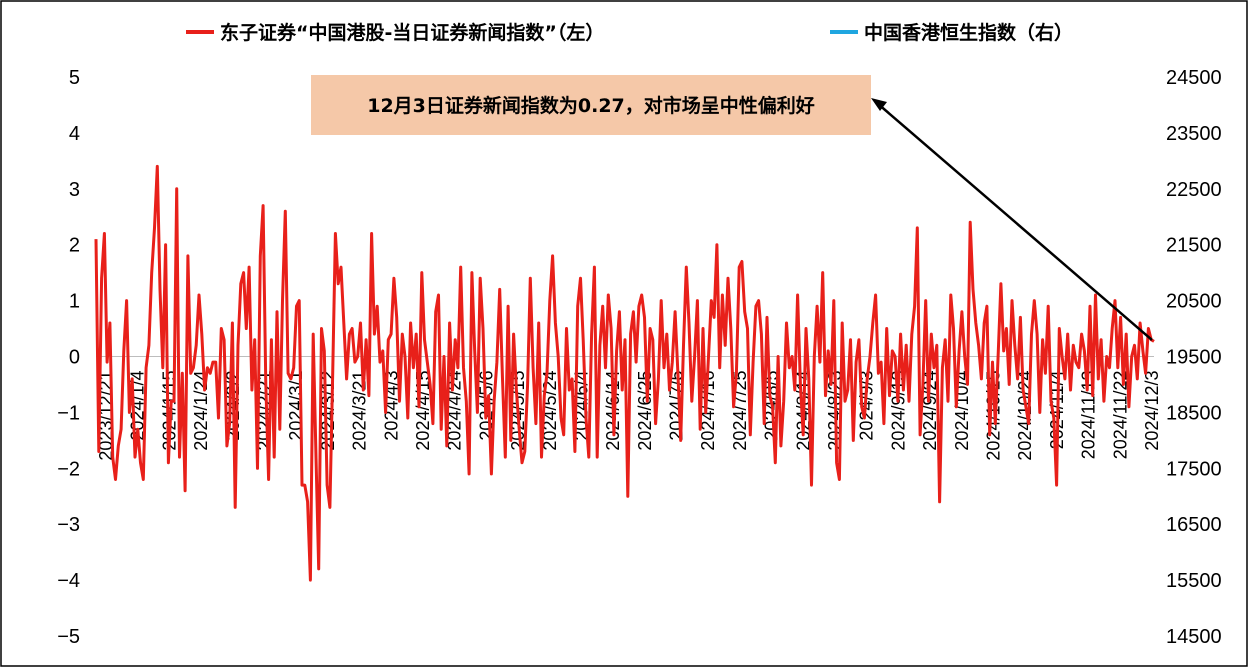 Image resolution: width=1248 pixels, height=667 pixels. Describe the element at coordinates (1194, 246) in the screenshot. I see `right-y-tick-label: 21500` at that location.